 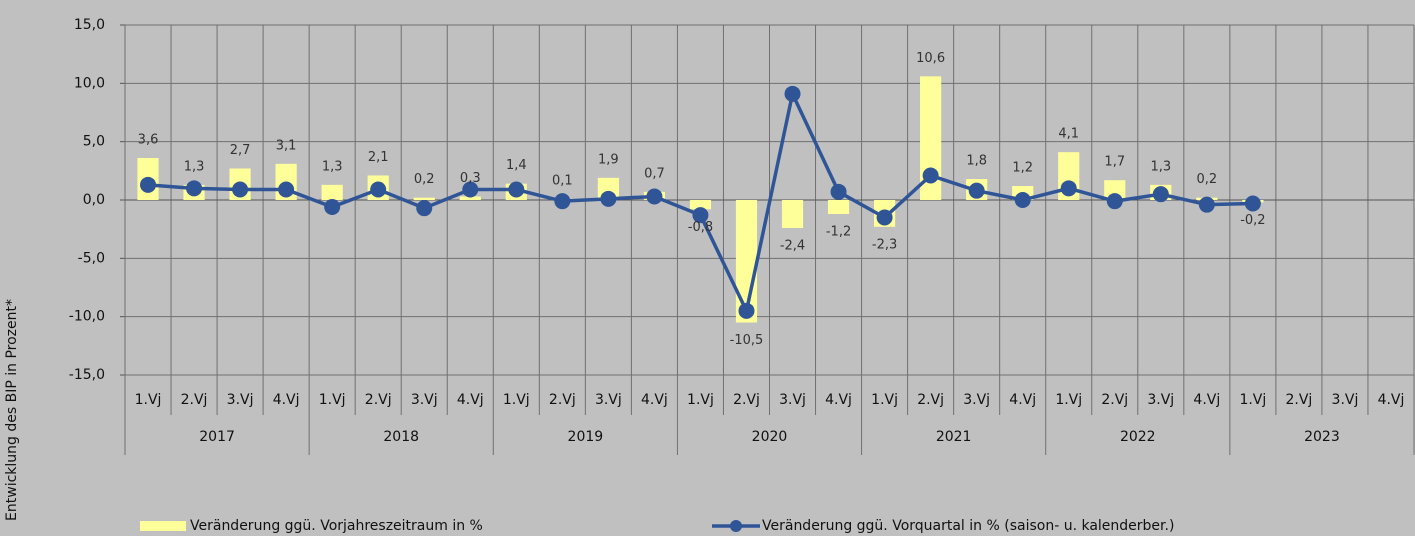 What do you see at coordinates (286, 145) in the screenshot?
I see `value-label: 3,1` at bounding box center [286, 145].